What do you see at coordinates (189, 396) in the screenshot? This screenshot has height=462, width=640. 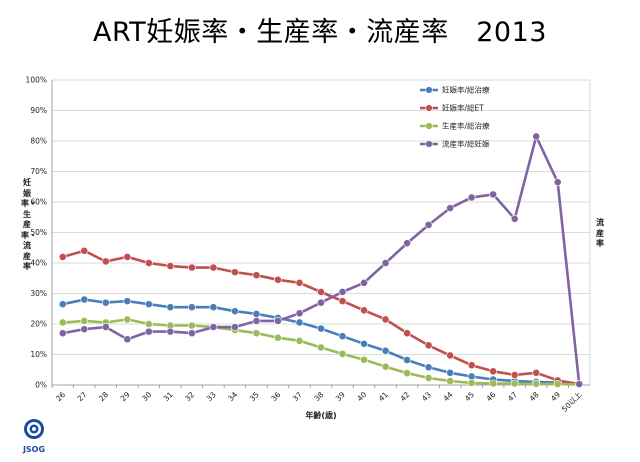 I see `x-tick-label: 32` at bounding box center [189, 396].